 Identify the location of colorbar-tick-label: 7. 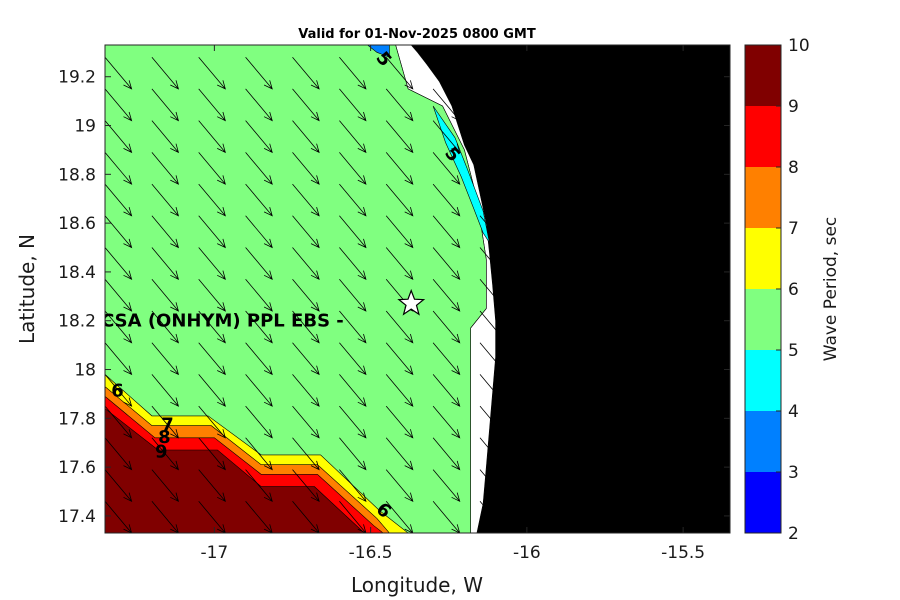
(793, 229).